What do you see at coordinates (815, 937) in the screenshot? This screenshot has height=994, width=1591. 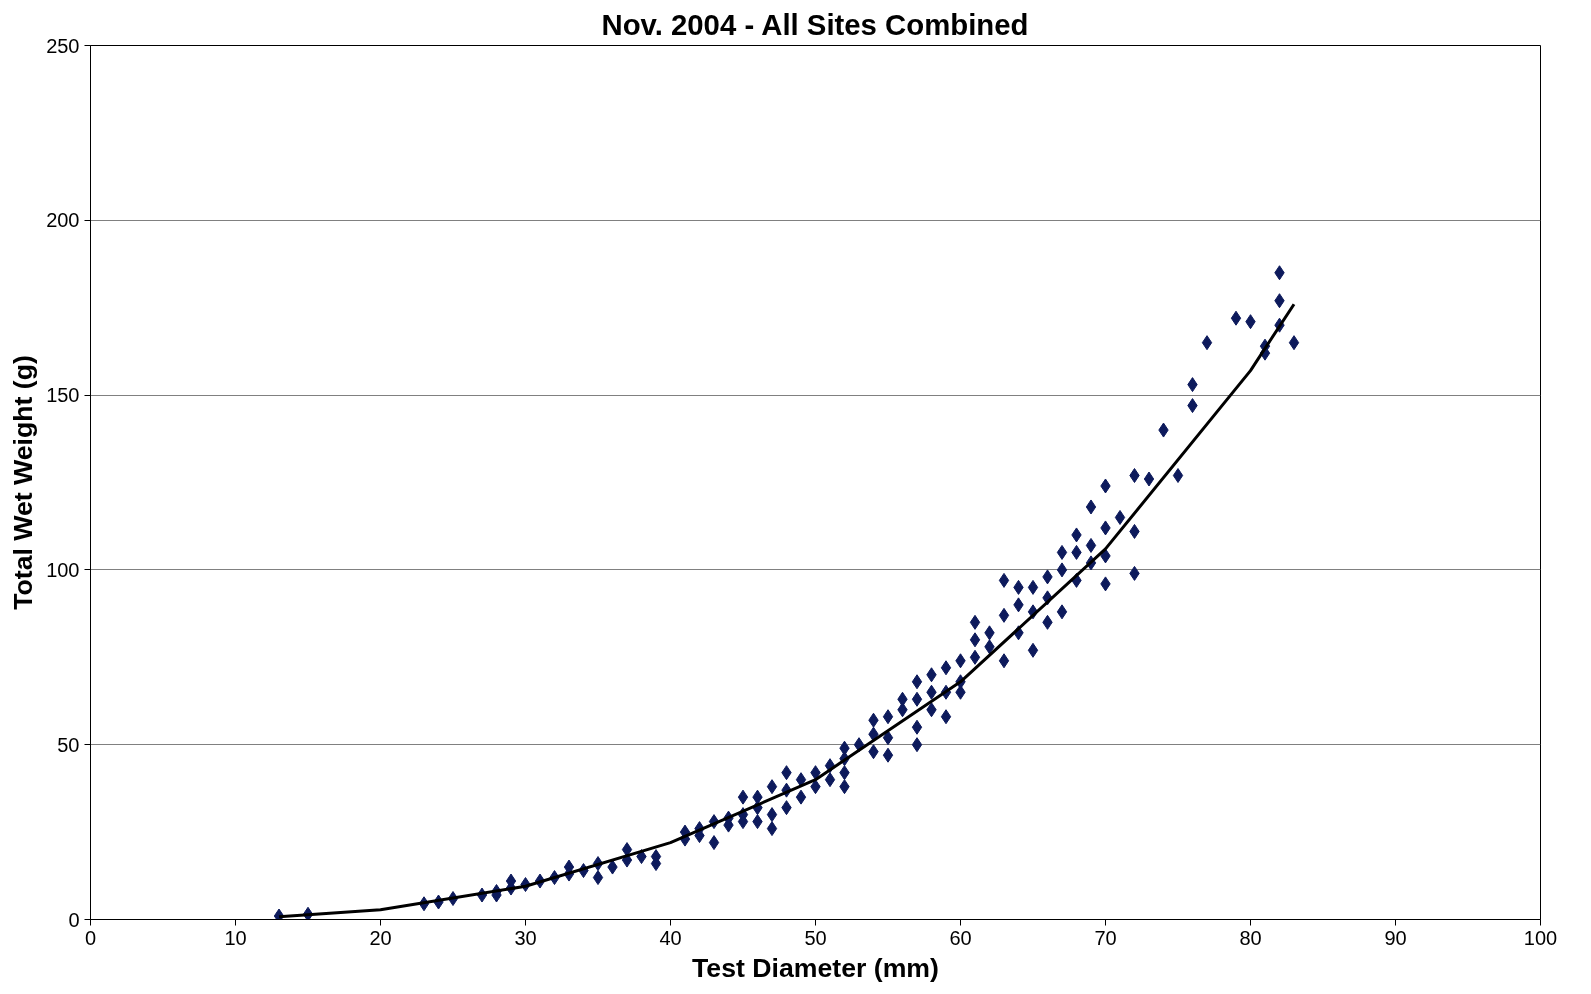 I see `x-tick-label: 50` at bounding box center [815, 937].